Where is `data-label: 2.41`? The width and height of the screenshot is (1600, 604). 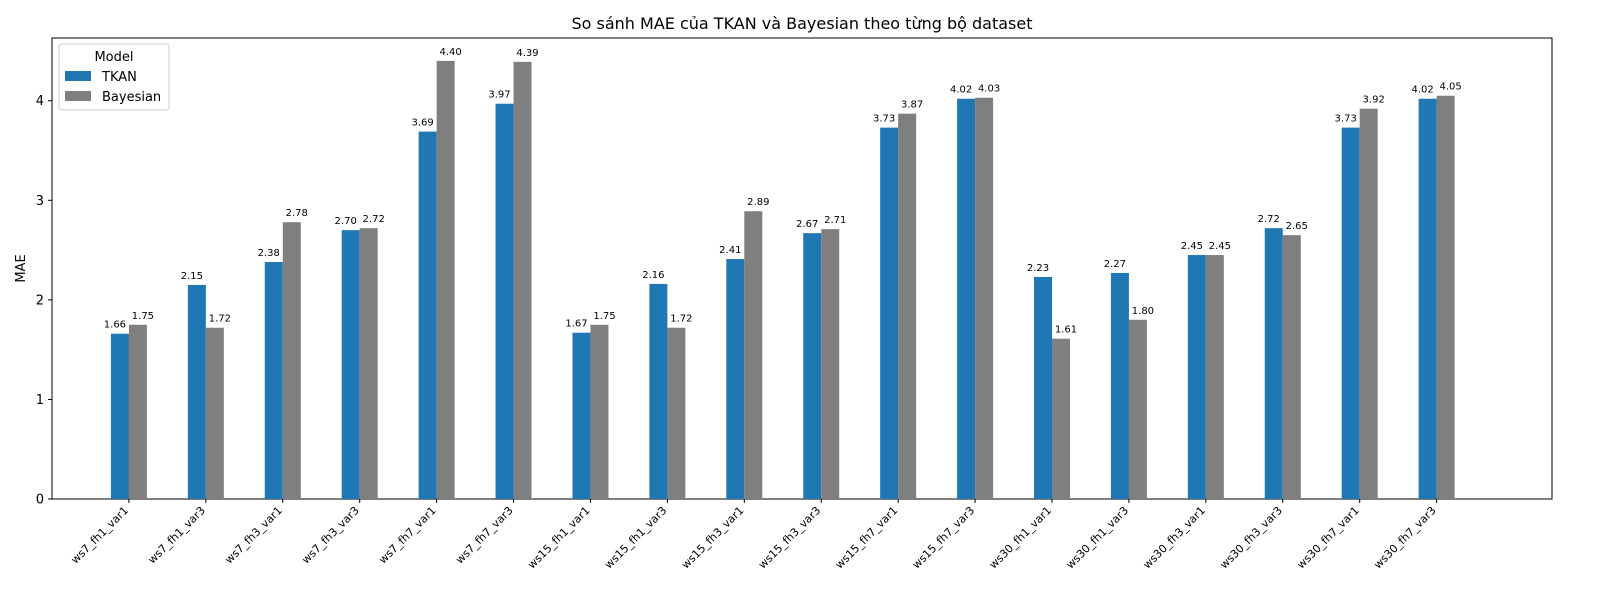
data-label: 2.41 is located at coordinates (730, 250).